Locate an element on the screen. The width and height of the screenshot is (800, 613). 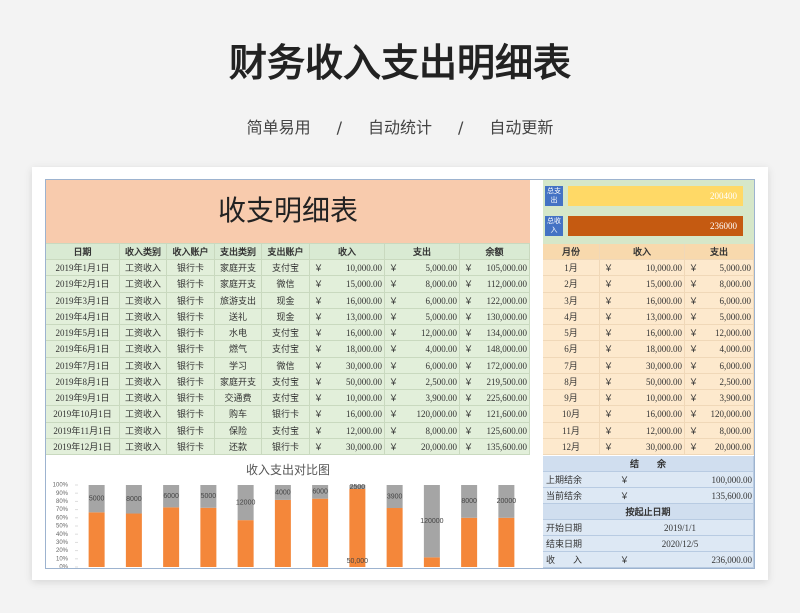
column-header: 收入类别 is located at coordinates (143, 252).